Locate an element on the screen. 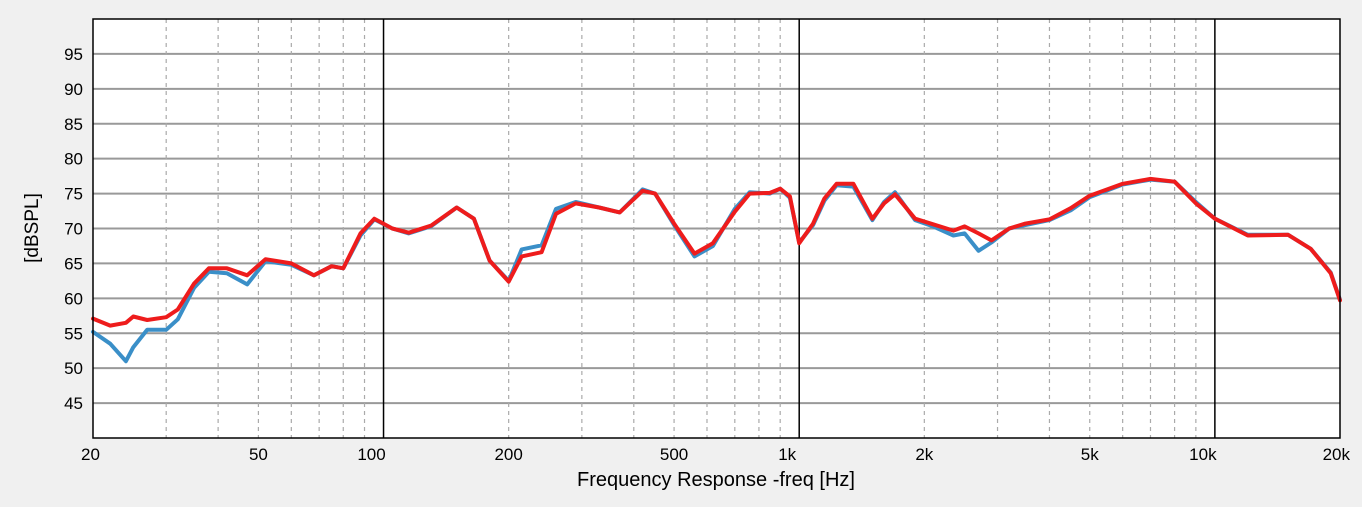  x-tick-label: 100 is located at coordinates (371, 454).